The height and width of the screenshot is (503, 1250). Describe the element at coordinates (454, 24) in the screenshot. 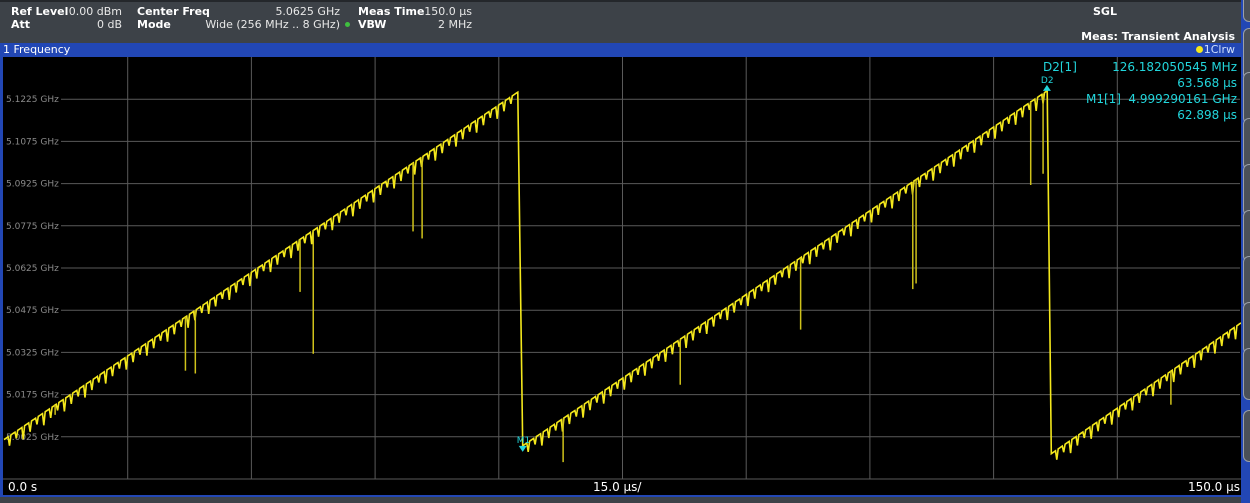

I see `vbw-value: 2 MHz` at that location.